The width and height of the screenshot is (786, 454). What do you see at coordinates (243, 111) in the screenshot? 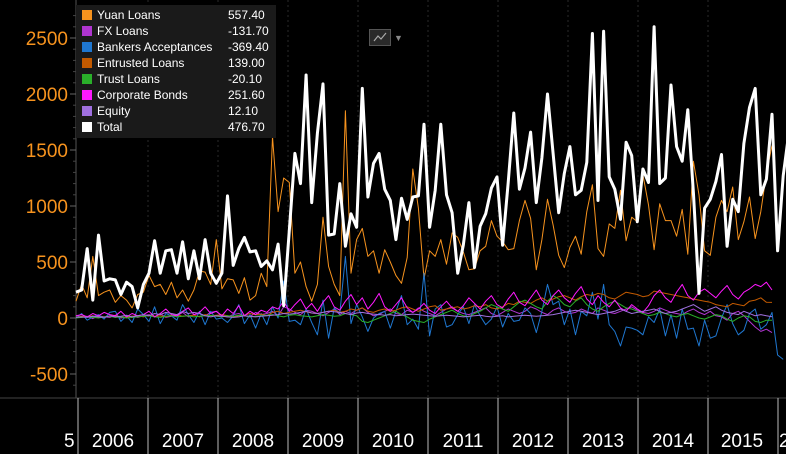
I see `legend-value: 12.10` at bounding box center [243, 111].